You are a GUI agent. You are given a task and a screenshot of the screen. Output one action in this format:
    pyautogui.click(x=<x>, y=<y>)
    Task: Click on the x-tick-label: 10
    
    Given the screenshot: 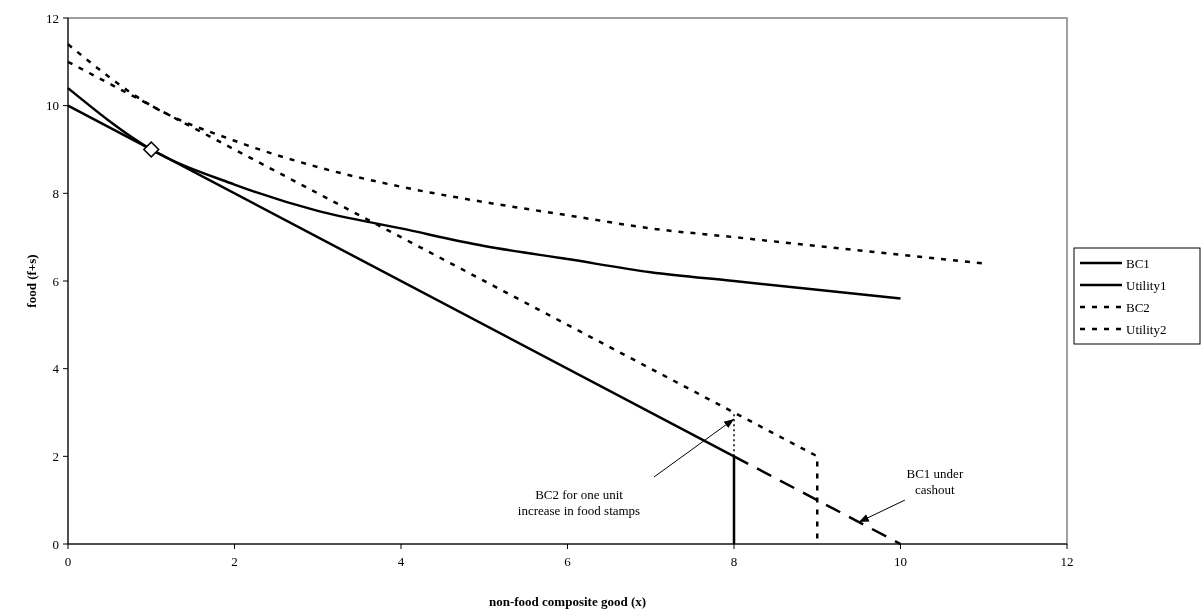 What is the action you would take?
    pyautogui.click(x=900, y=561)
    